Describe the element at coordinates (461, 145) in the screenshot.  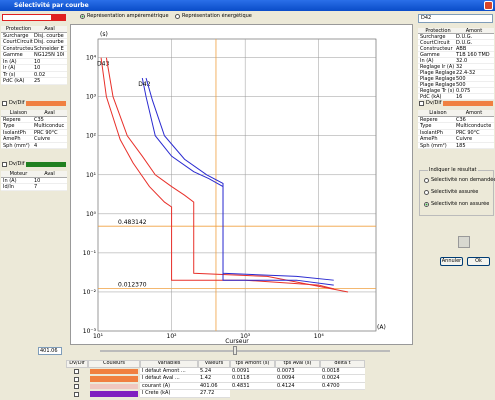
I see `table-cell: 185` at that location.